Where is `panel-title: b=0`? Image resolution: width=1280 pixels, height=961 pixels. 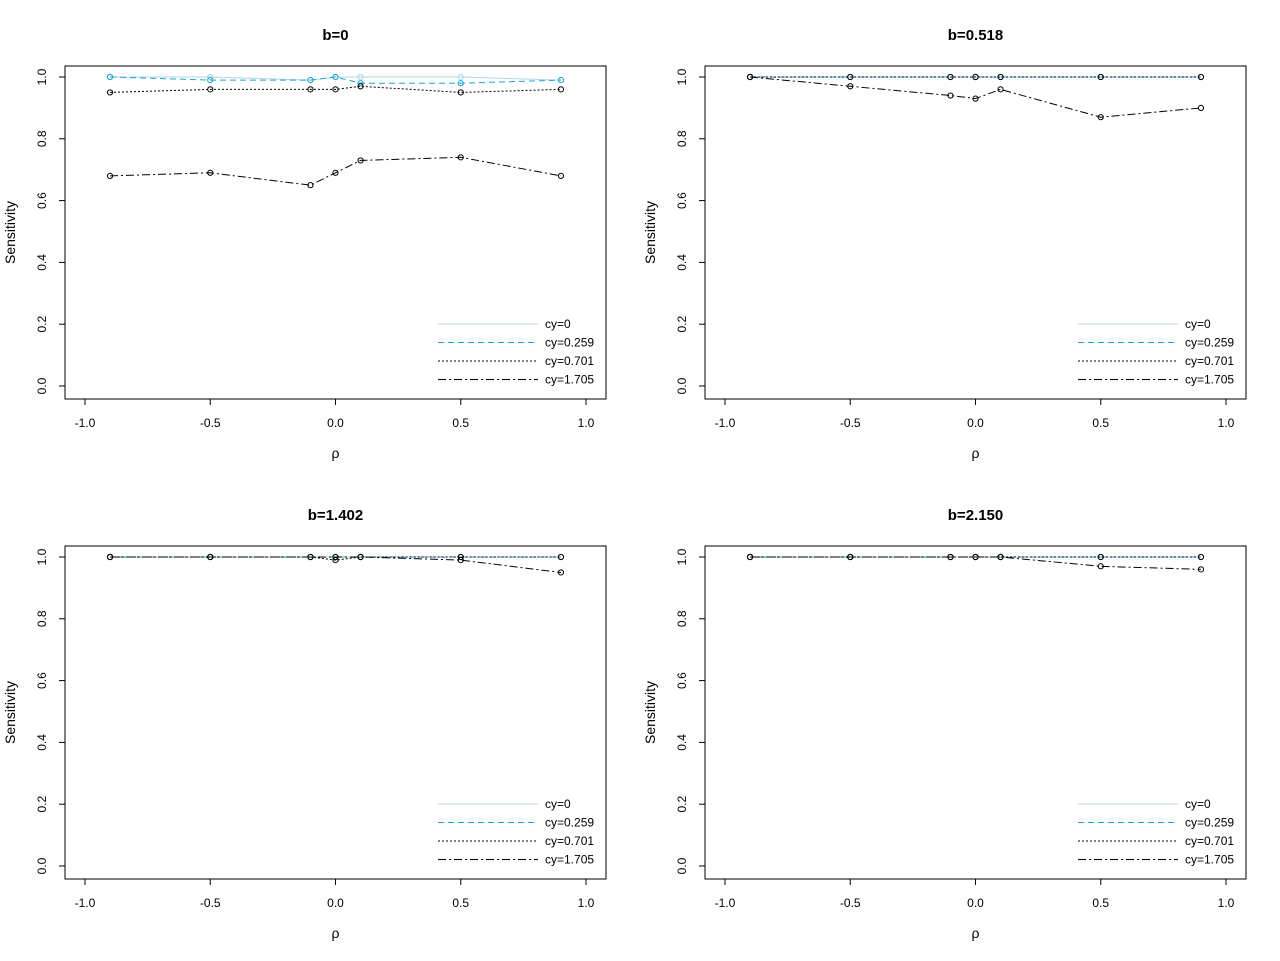 panel-title: b=0 is located at coordinates (335, 35).